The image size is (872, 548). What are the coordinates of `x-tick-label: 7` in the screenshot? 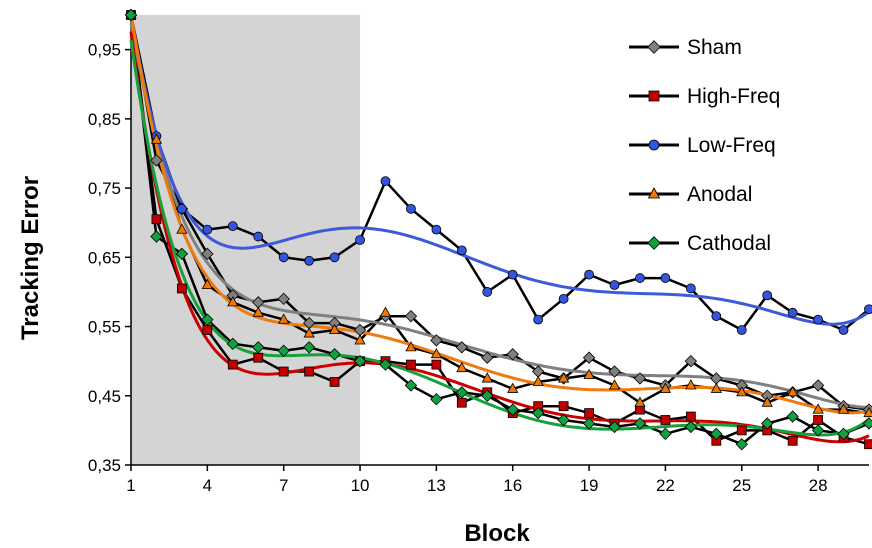 It's located at (283, 485).